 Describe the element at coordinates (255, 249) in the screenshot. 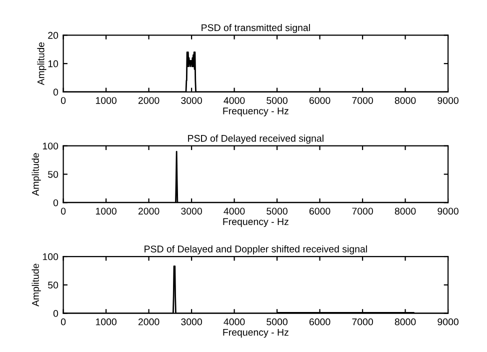

I see `chart-title: PSD of Delayed and Doppler shifted received signal` at that location.